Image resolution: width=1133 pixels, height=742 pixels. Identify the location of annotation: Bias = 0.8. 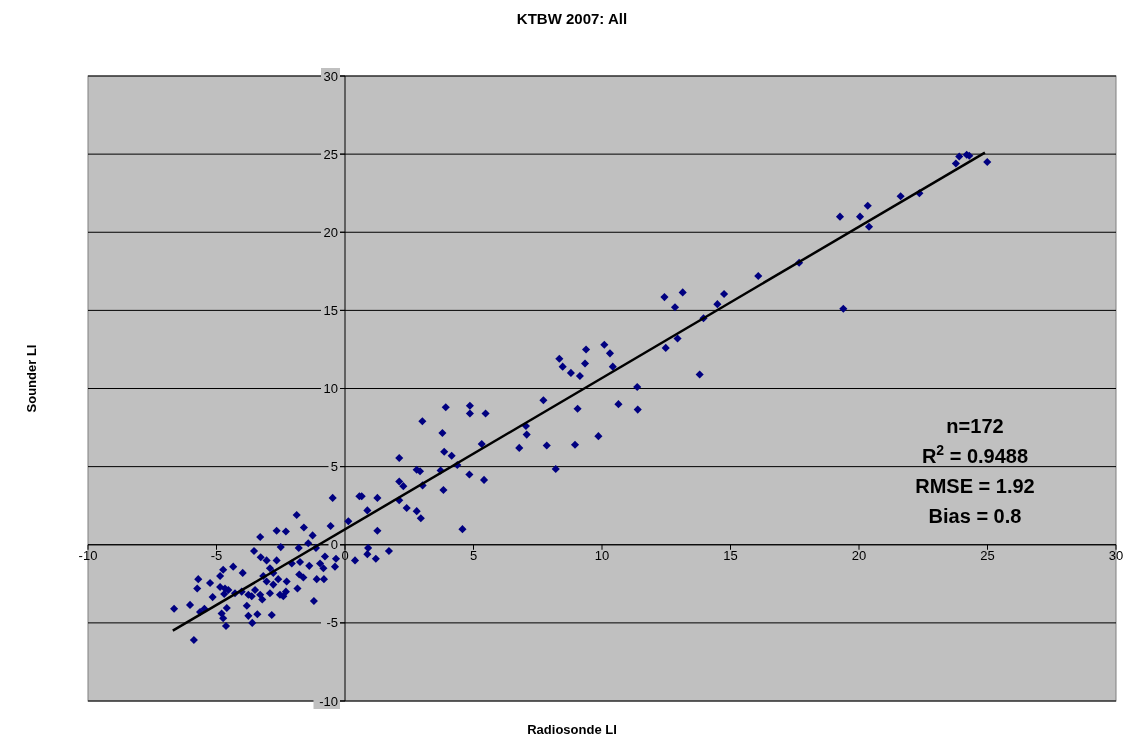
(975, 516).